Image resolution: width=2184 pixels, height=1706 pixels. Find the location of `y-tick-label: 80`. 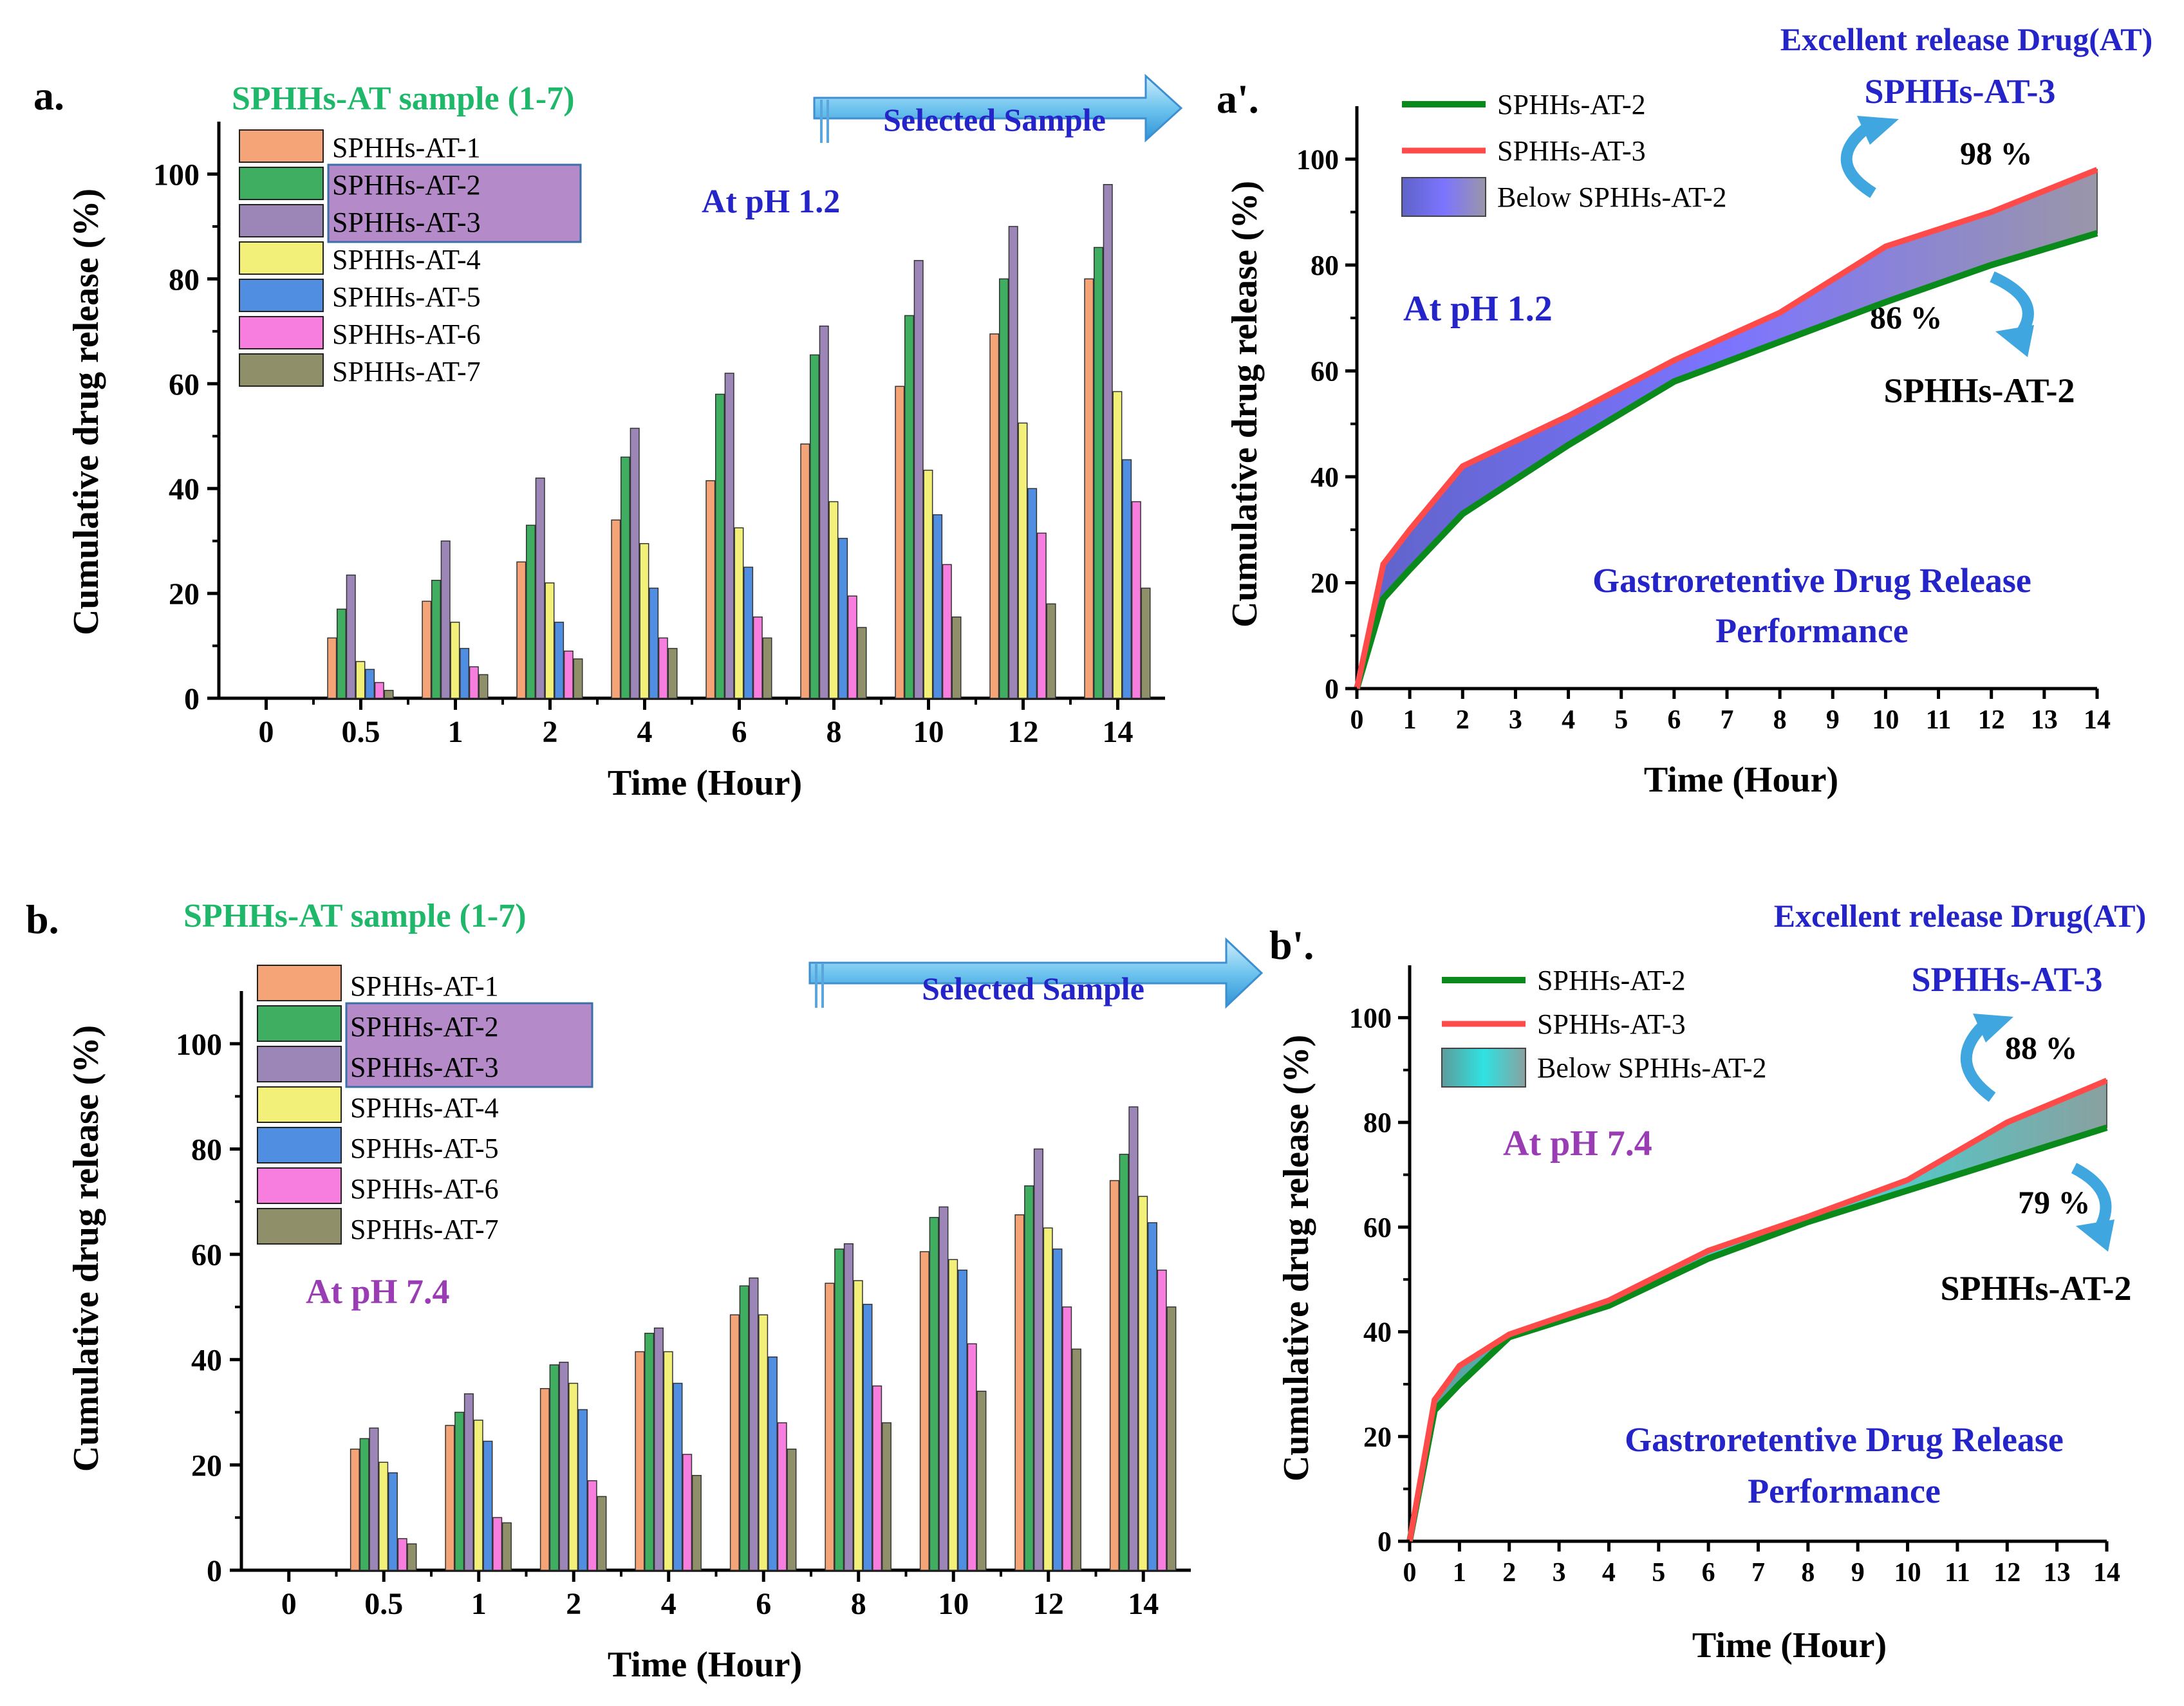

y-tick-label: 80 is located at coordinates (1378, 1122).